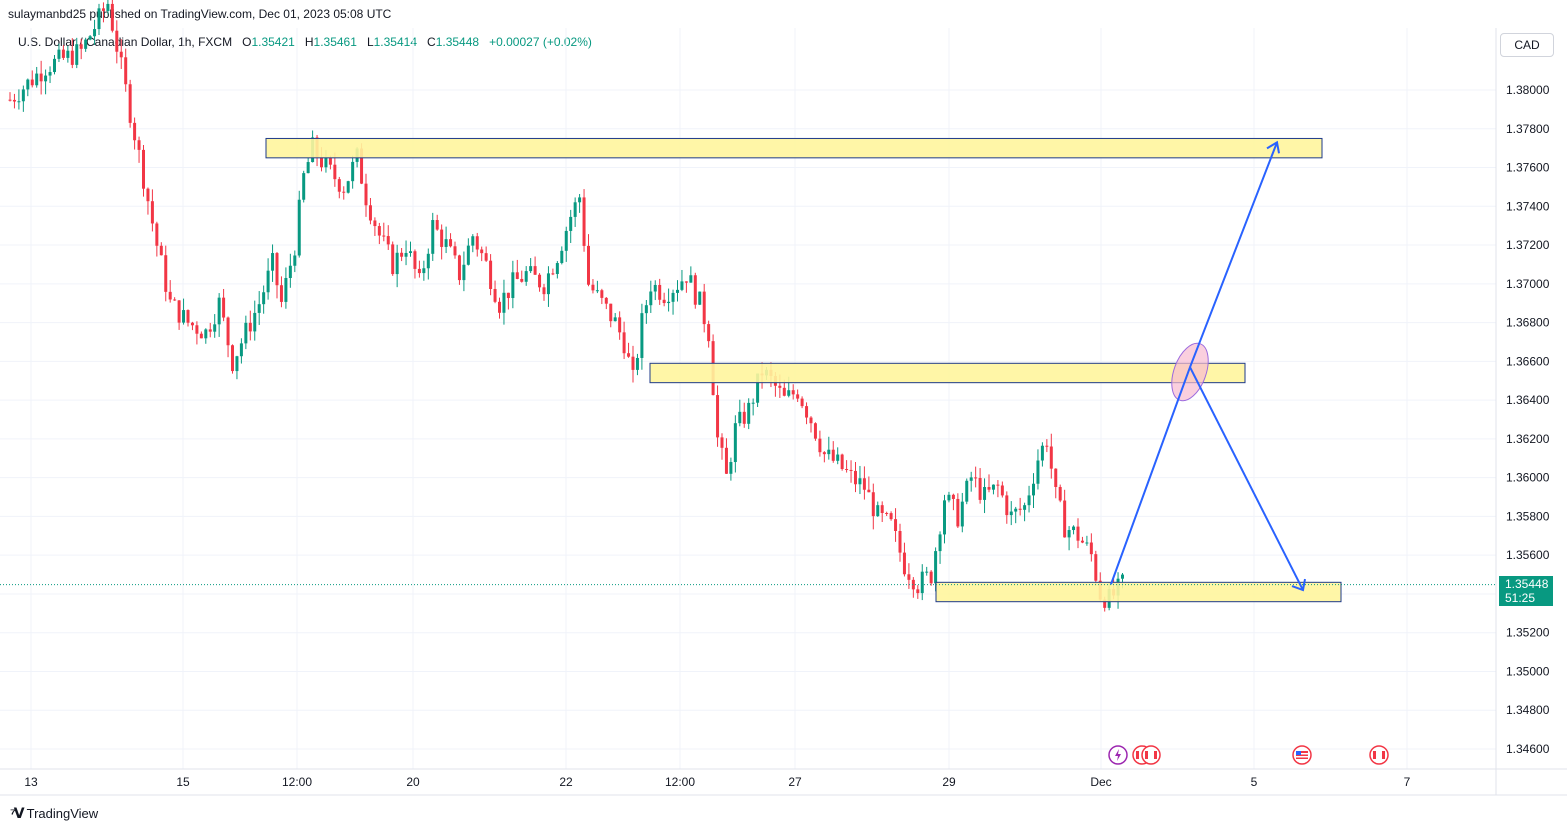 The height and width of the screenshot is (831, 1567). Describe the element at coordinates (1526, 591) in the screenshot. I see `last-price-label: 1.35448 51:25` at that location.